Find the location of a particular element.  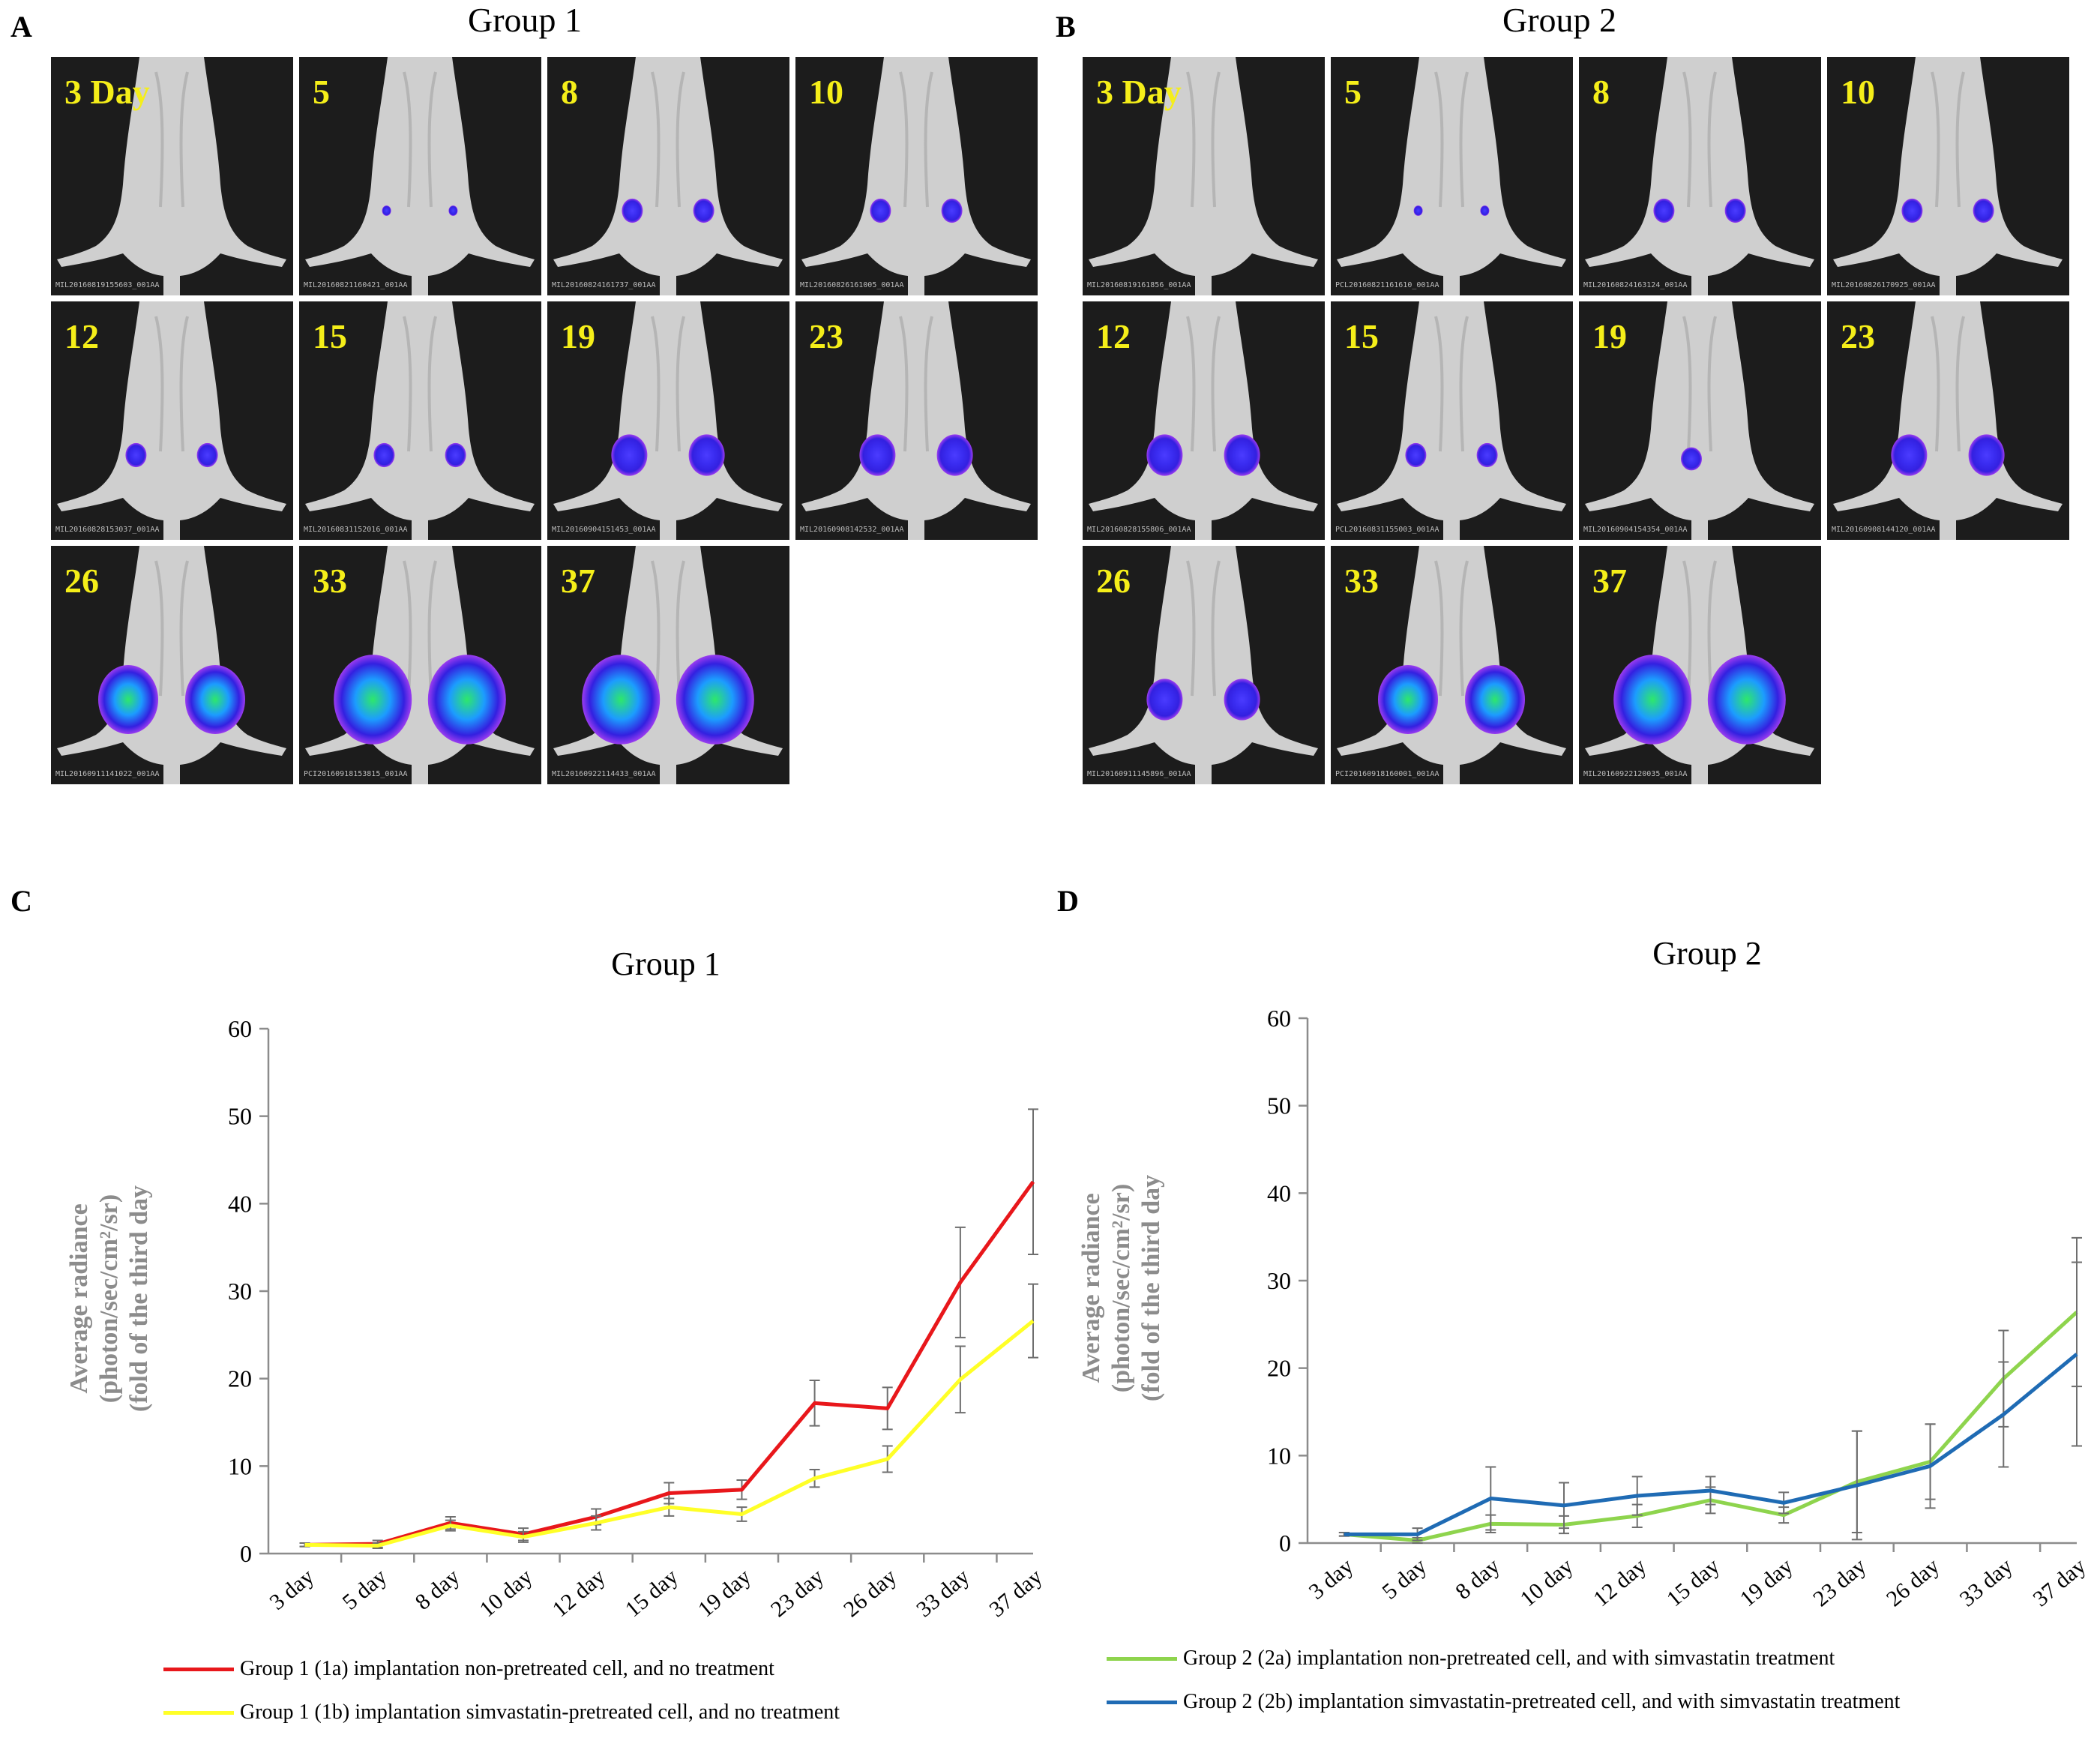

day-label: 10 is located at coordinates (1858, 92).